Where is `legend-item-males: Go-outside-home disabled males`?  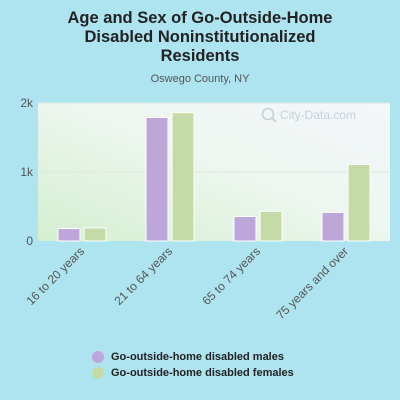 legend-item-males: Go-outside-home disabled males is located at coordinates (193, 357).